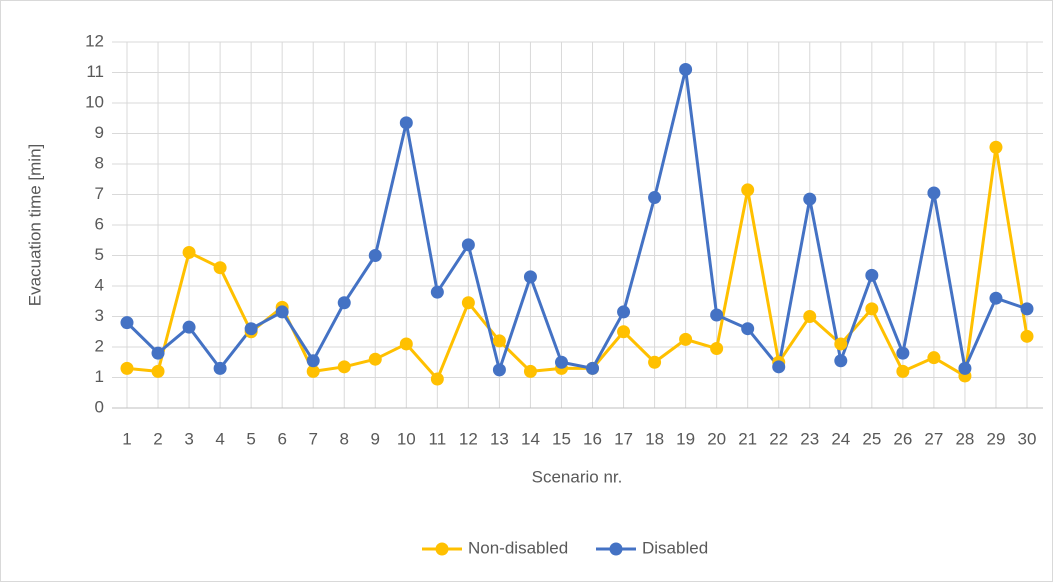 The height and width of the screenshot is (582, 1053). What do you see at coordinates (964, 438) in the screenshot?
I see `x-tick-label: 28` at bounding box center [964, 438].